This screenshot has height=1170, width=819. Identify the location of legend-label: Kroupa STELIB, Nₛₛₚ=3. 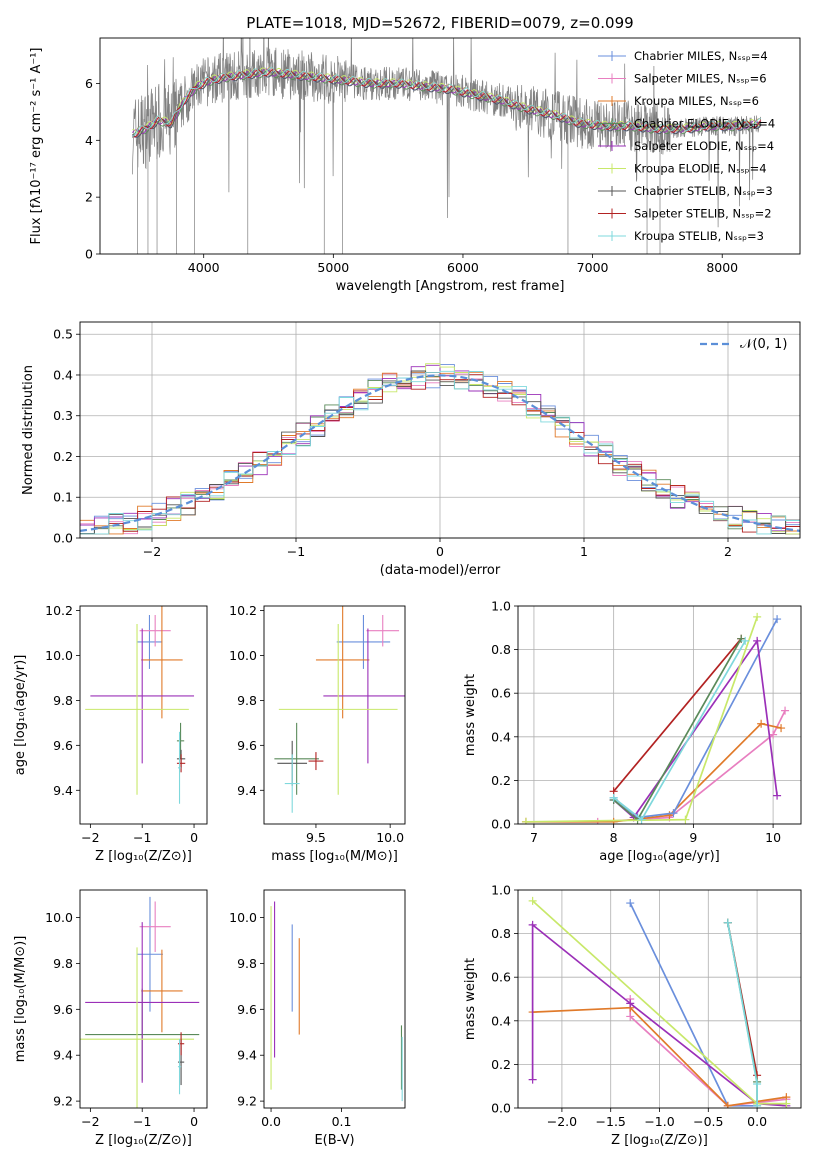
(699, 236).